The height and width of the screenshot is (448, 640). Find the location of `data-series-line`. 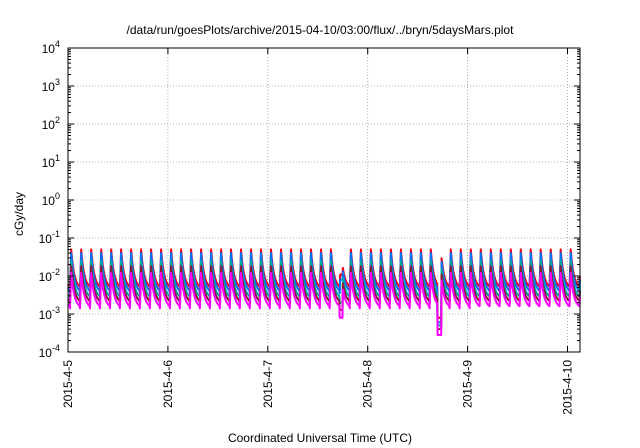

data-series-line is located at coordinates (324, 304).